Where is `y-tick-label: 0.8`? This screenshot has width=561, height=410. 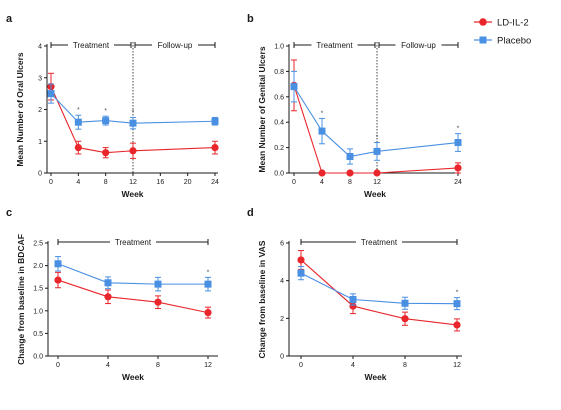
y-tick-label: 0.8 is located at coordinates (279, 72).